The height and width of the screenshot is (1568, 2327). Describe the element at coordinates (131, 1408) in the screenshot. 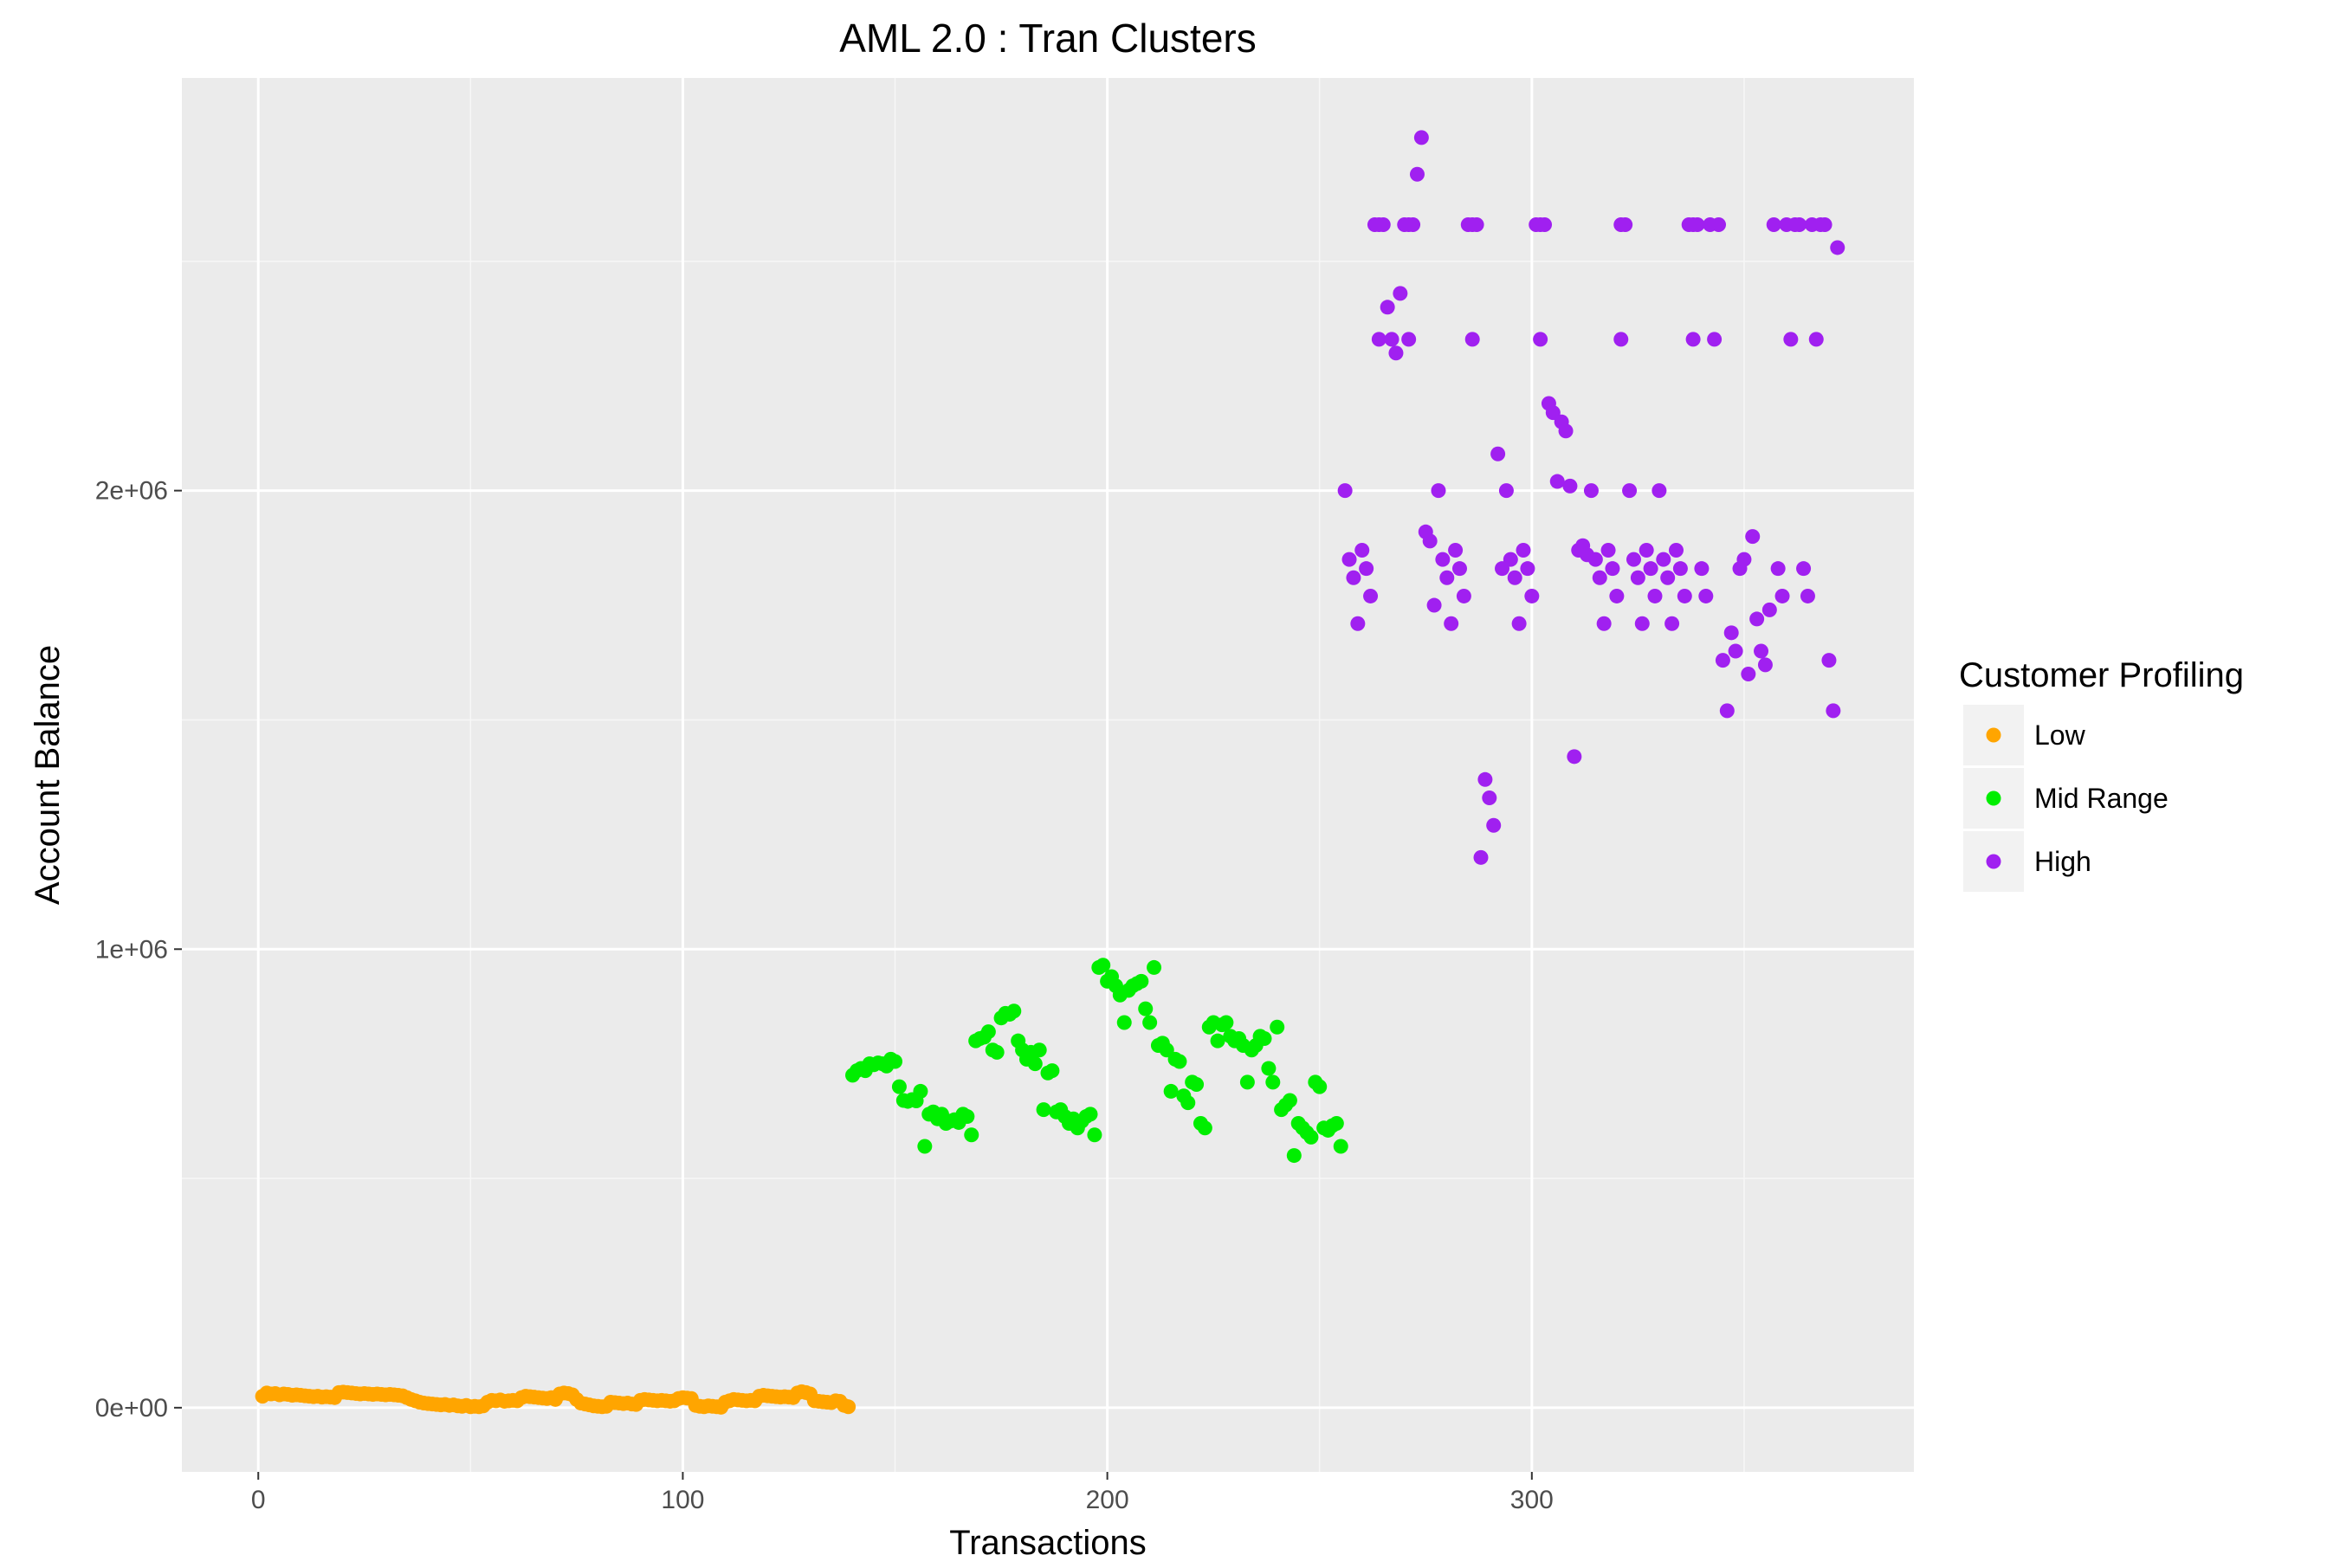

I see `y-tick-label: 0e+00` at that location.